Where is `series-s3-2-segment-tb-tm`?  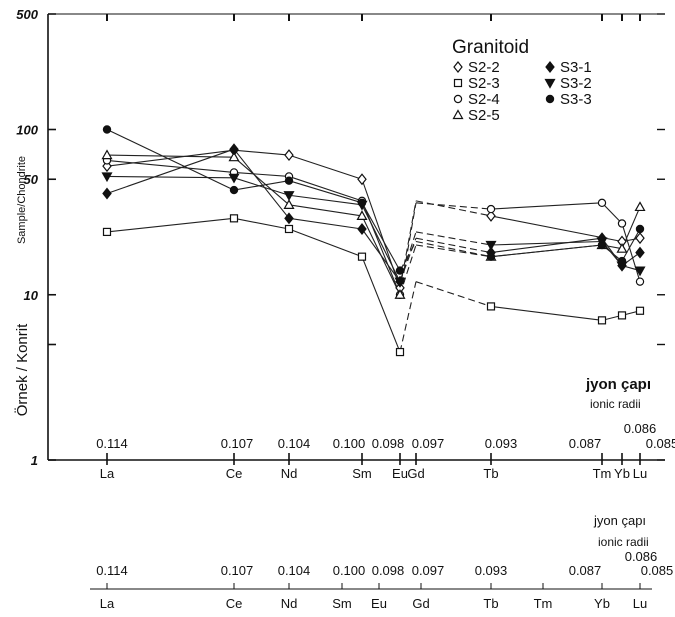
series-s3-2-segment-tb-tm is located at coordinates (546, 243).